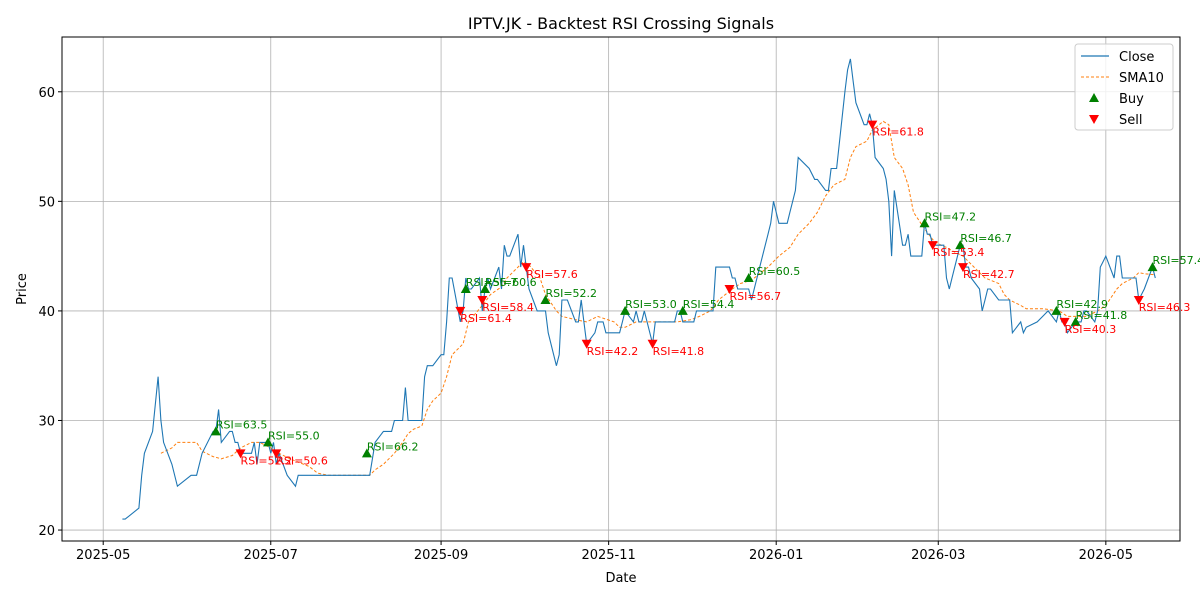  I want to click on sell-rsi-label: RSI=40.3, so click(1091, 329).